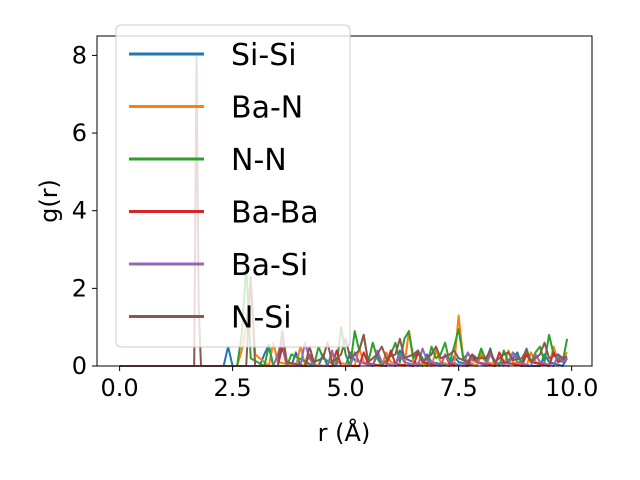 The width and height of the screenshot is (640, 480). Describe the element at coordinates (267, 108) in the screenshot. I see `legend-label-ba-n: Ba-N` at that location.